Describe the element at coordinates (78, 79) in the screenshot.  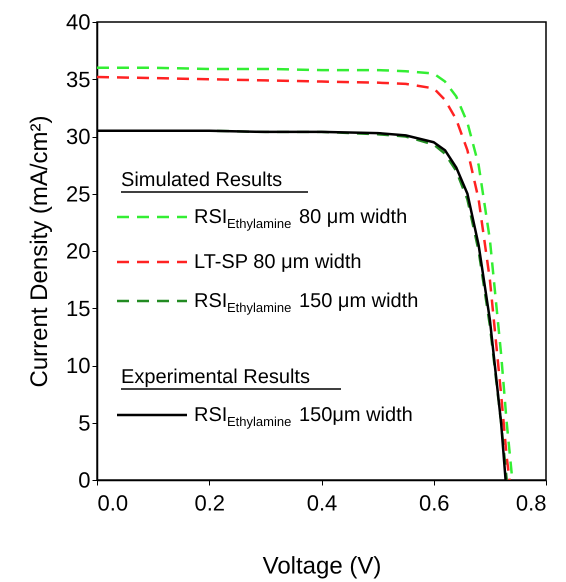
I see `y-tick-label: 35` at that location.